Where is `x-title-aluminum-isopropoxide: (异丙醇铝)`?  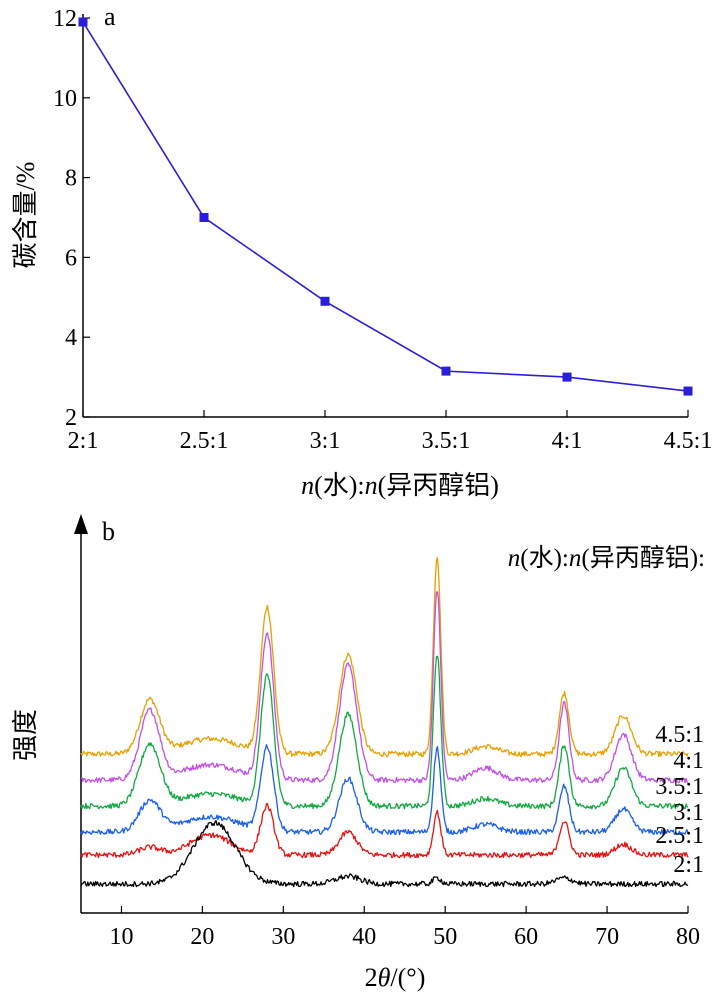 x-title-aluminum-isopropoxide: (异丙醇铝) is located at coordinates (438, 485).